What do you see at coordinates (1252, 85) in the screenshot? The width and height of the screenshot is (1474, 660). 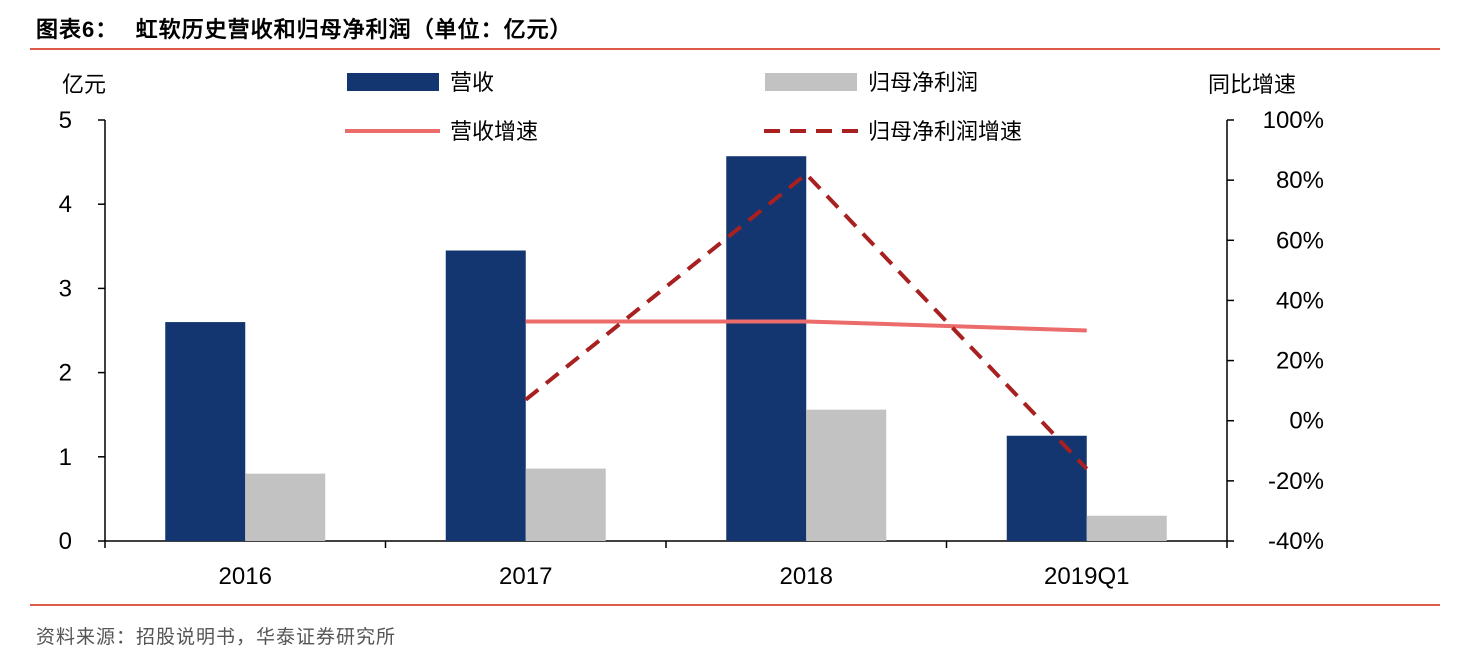 I see `y2-axis-label: 同比增速` at bounding box center [1252, 85].